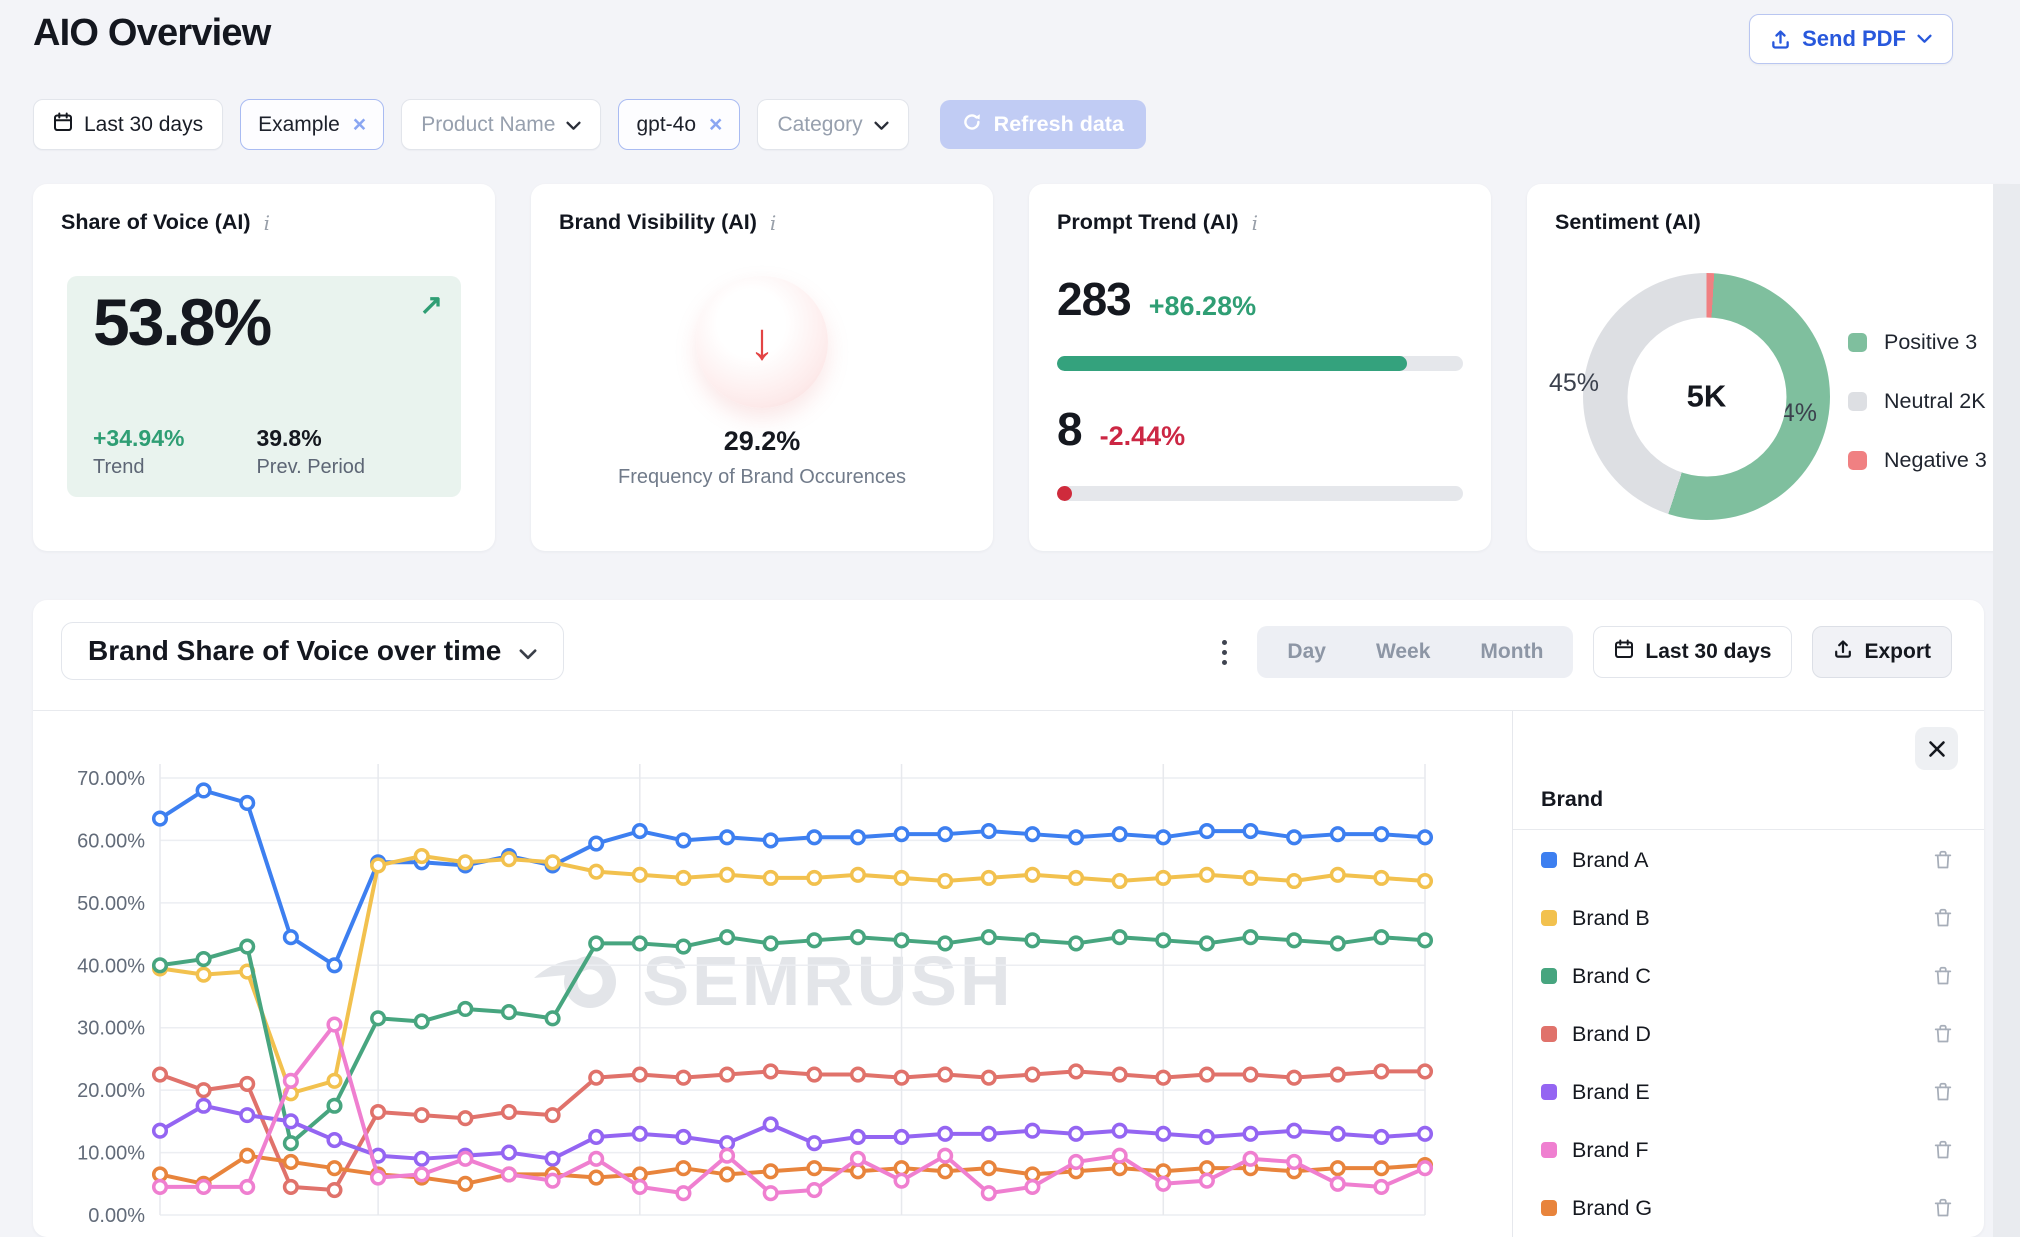 This screenshot has height=1237, width=2020. I want to click on sentiment-donut-chart: 45% 54% 5K, so click(1689, 396).